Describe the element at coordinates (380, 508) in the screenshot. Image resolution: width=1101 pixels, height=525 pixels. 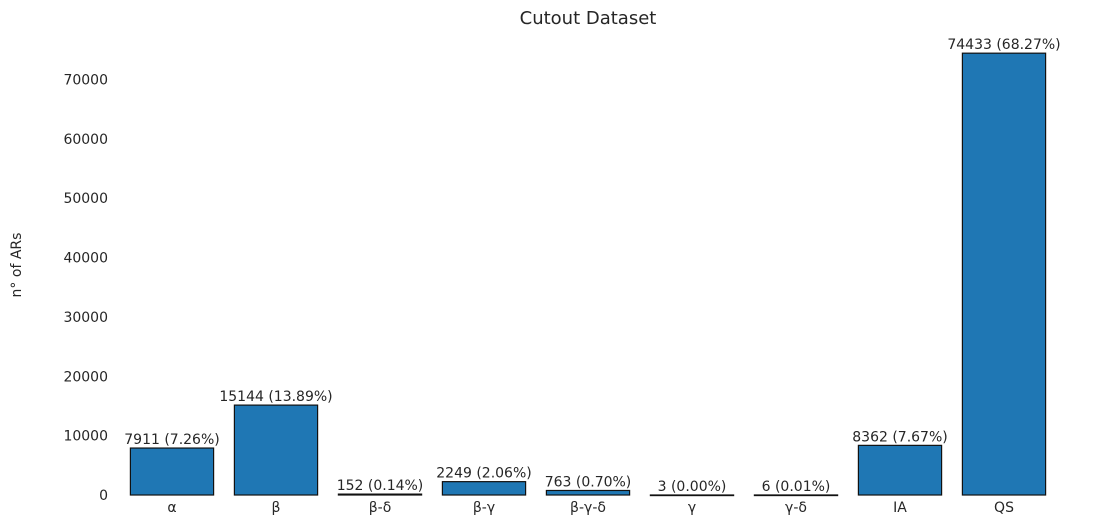
I see `x-tick-label: β-δ` at that location.